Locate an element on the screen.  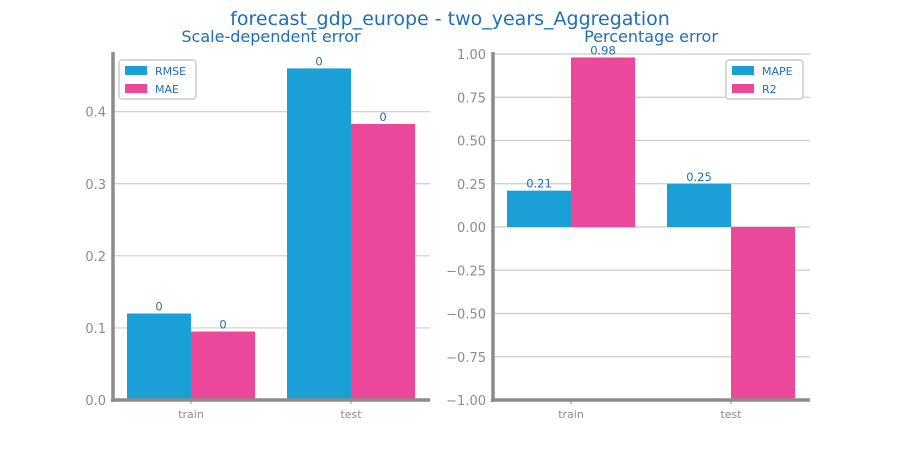
bar-rmse-test is located at coordinates (319, 234).